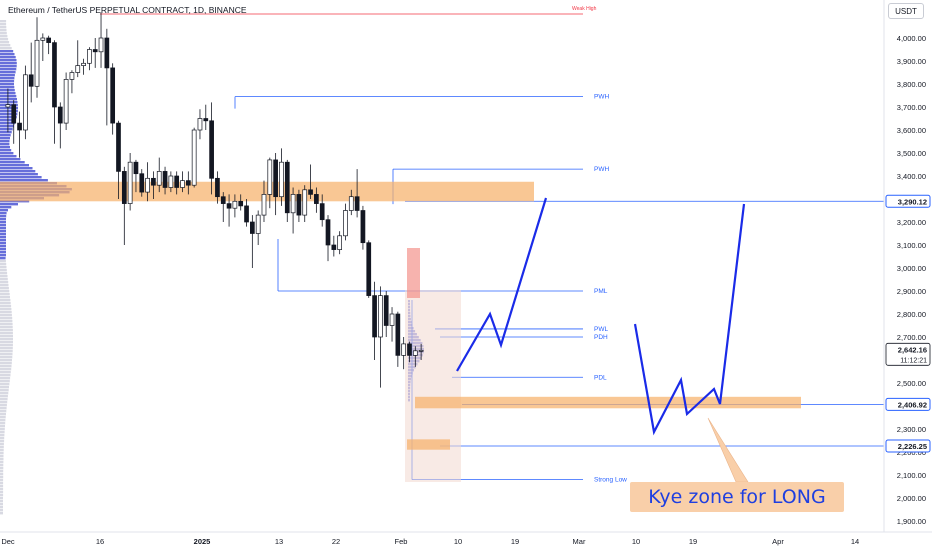  Describe the element at coordinates (911, 245) in the screenshot. I see `price-tick-label: 3,100.00` at that location.